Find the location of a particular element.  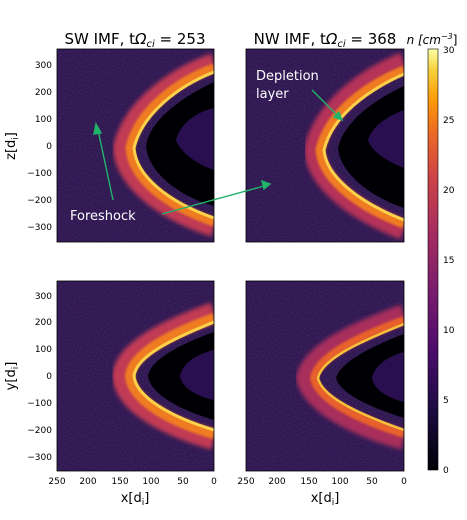

panel-frame-tl is located at coordinates (135, 145).